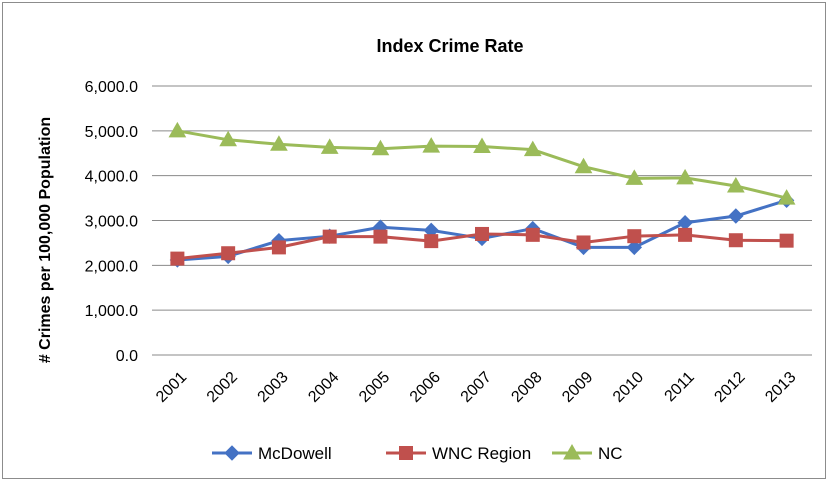  Describe the element at coordinates (222, 387) in the screenshot. I see `x-tick-label: 2002` at that location.